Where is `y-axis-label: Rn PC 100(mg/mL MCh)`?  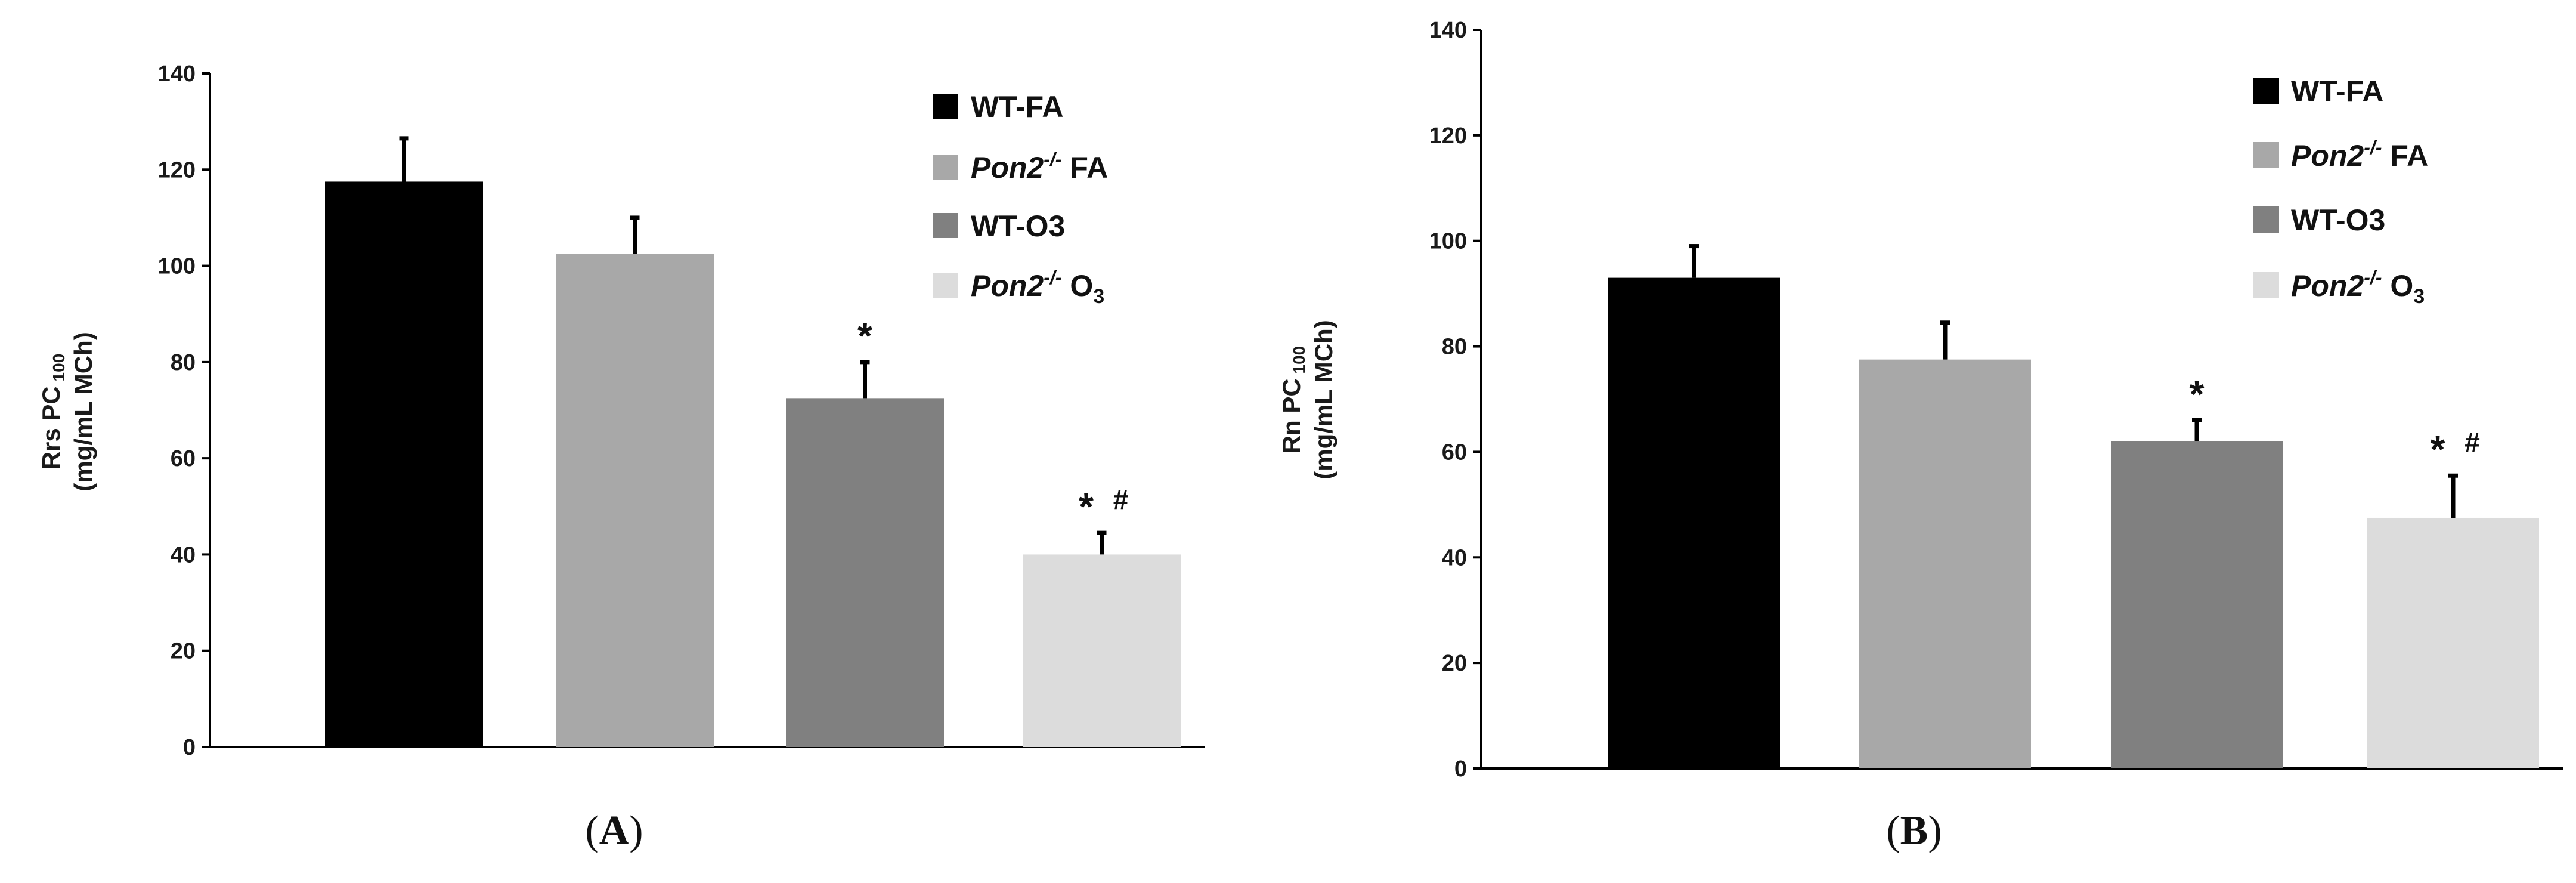
y-axis-label: Rn PC 100(mg/mL MCh) is located at coordinates (1307, 400).